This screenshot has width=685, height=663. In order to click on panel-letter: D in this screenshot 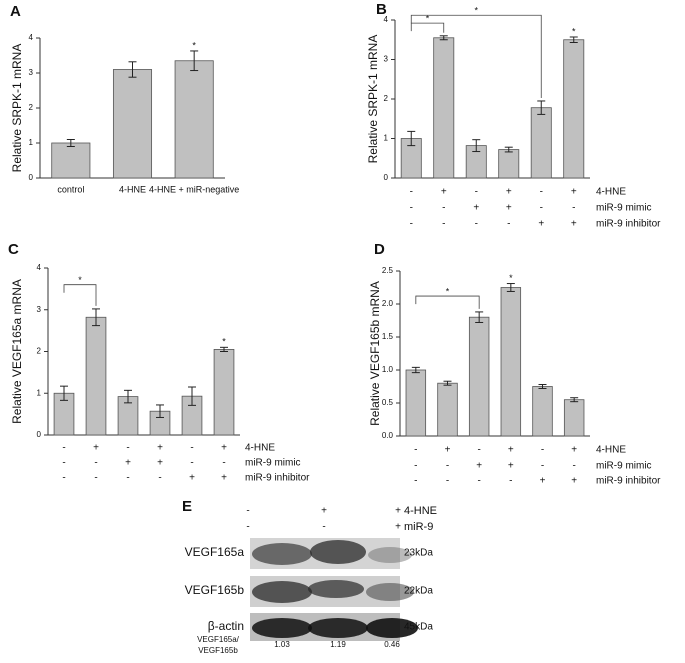, I will do `click(379, 249)`.